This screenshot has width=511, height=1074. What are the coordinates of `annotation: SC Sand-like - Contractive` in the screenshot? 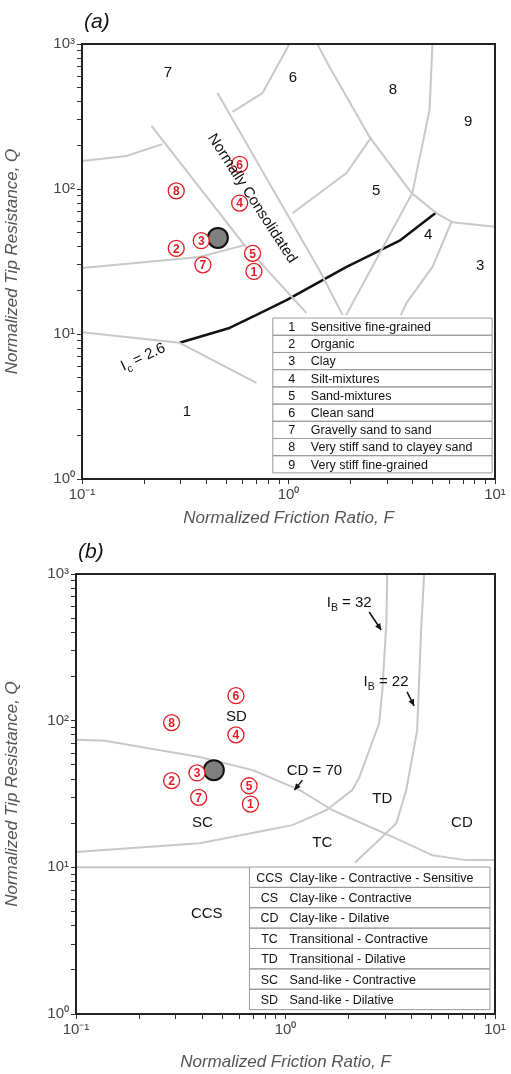 It's located at (338, 979).